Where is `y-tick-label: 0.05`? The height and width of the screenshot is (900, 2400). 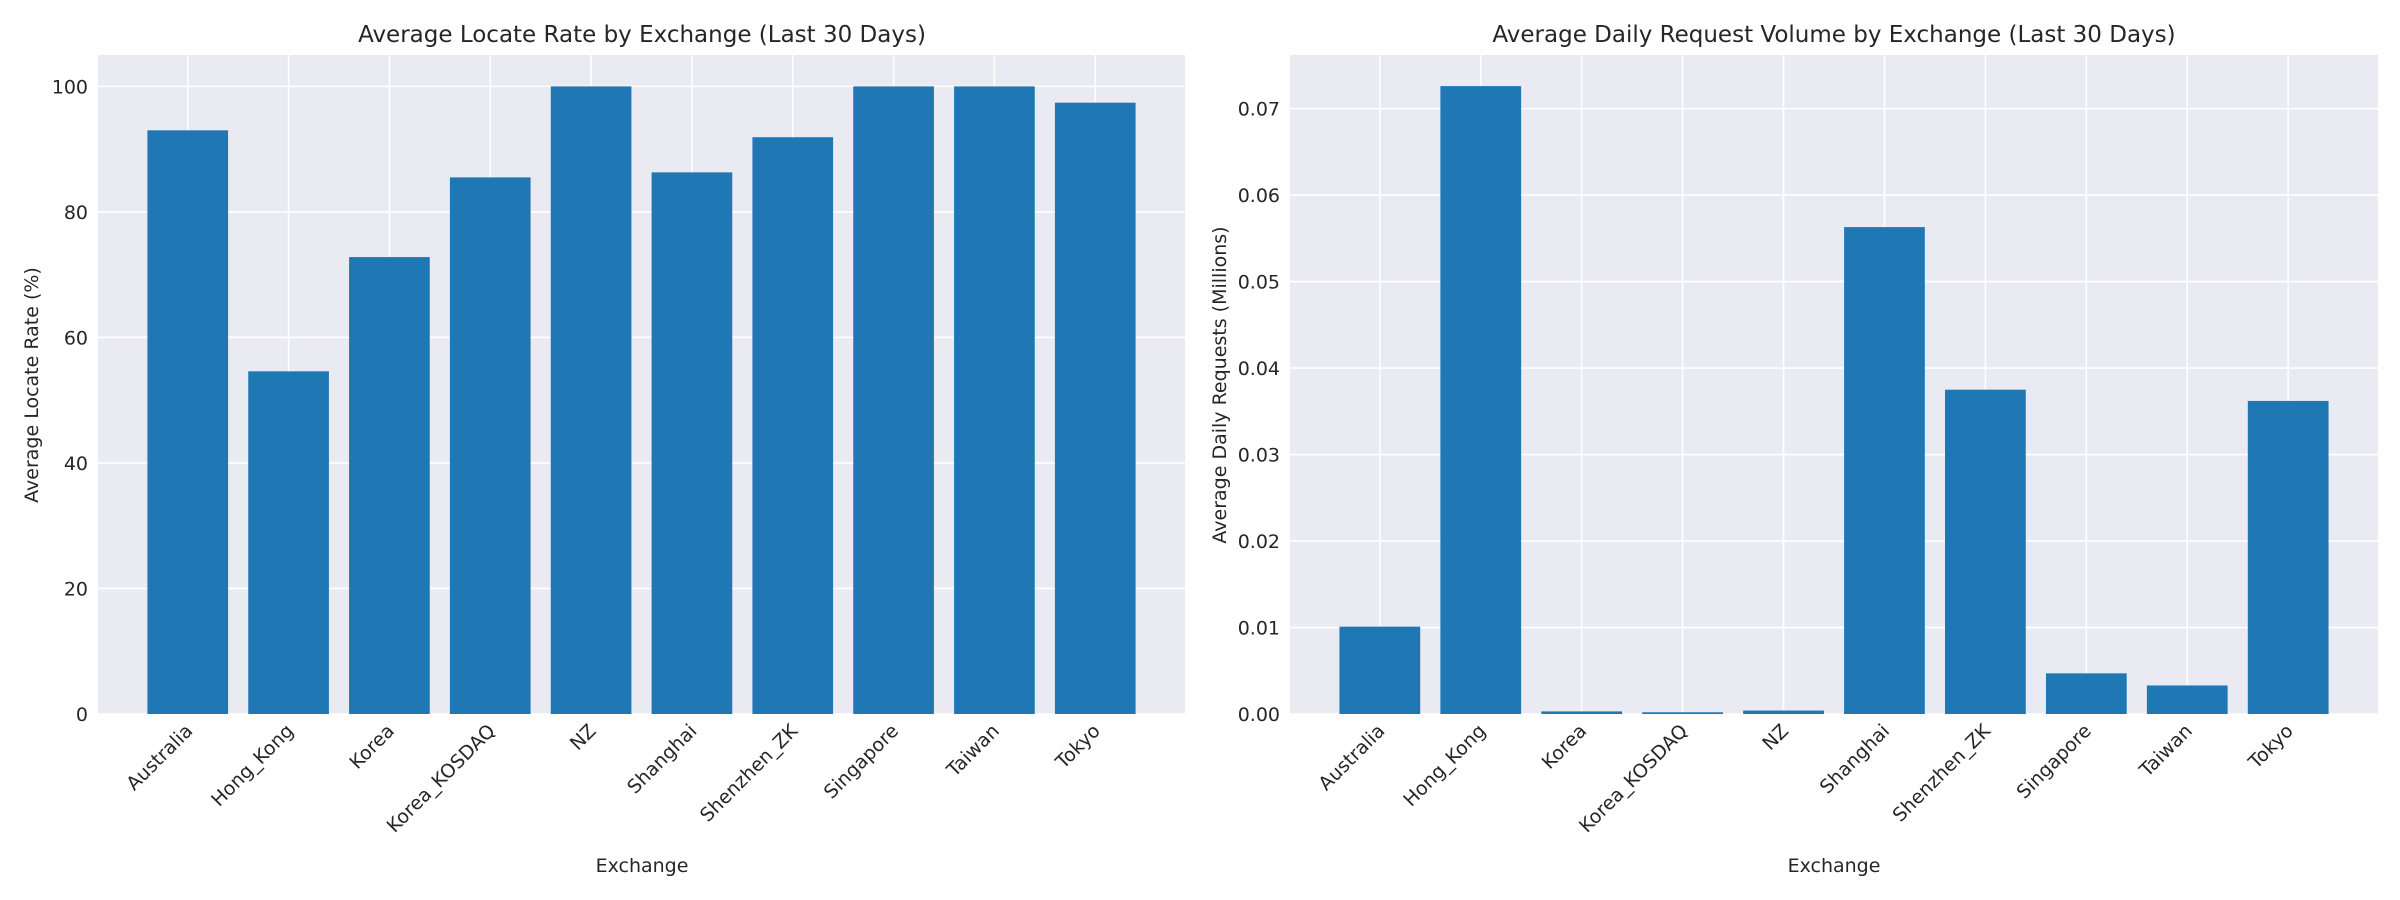
y-tick-label: 0.05 is located at coordinates (1259, 283).